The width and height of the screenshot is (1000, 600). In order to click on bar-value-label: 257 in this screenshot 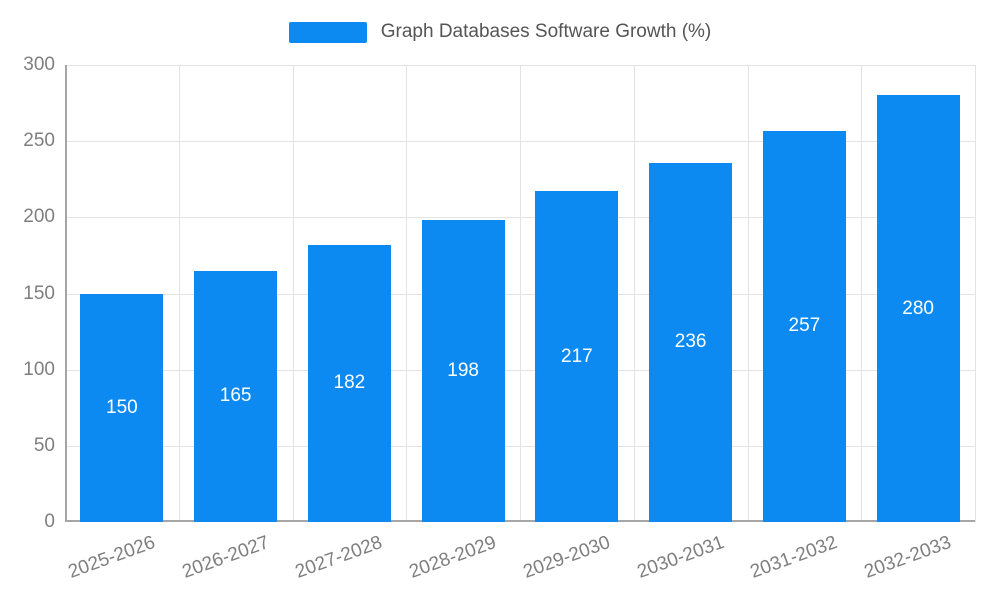, I will do `click(804, 326)`.